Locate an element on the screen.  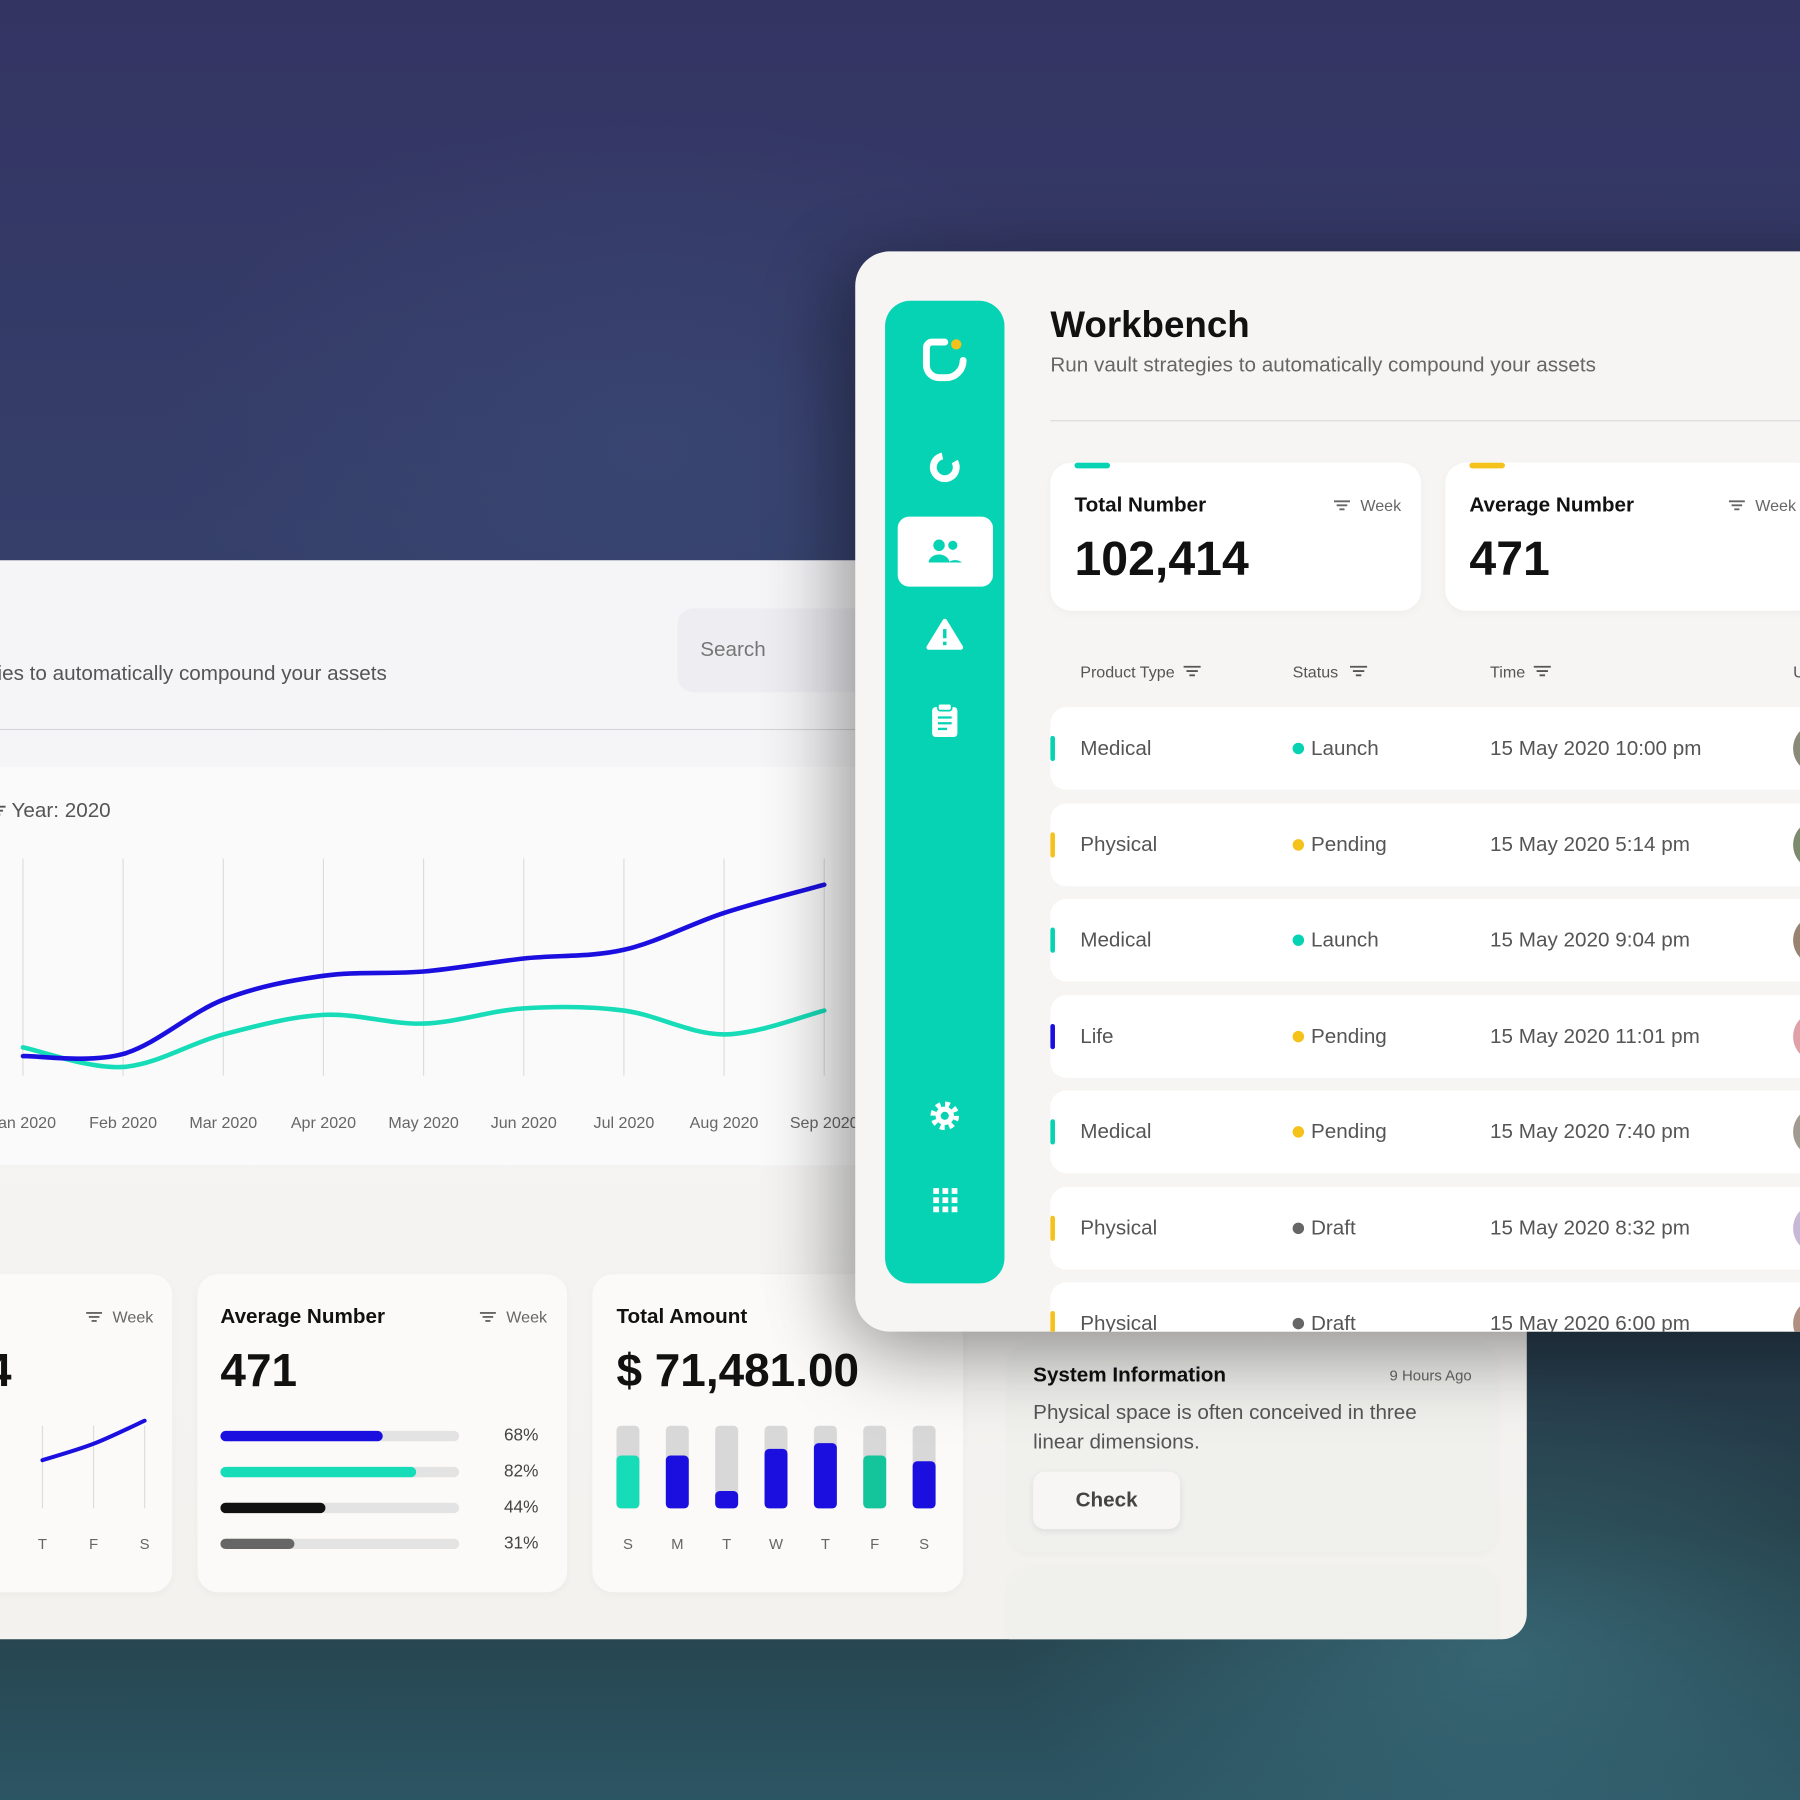
column-header: Time is located at coordinates (1508, 671).